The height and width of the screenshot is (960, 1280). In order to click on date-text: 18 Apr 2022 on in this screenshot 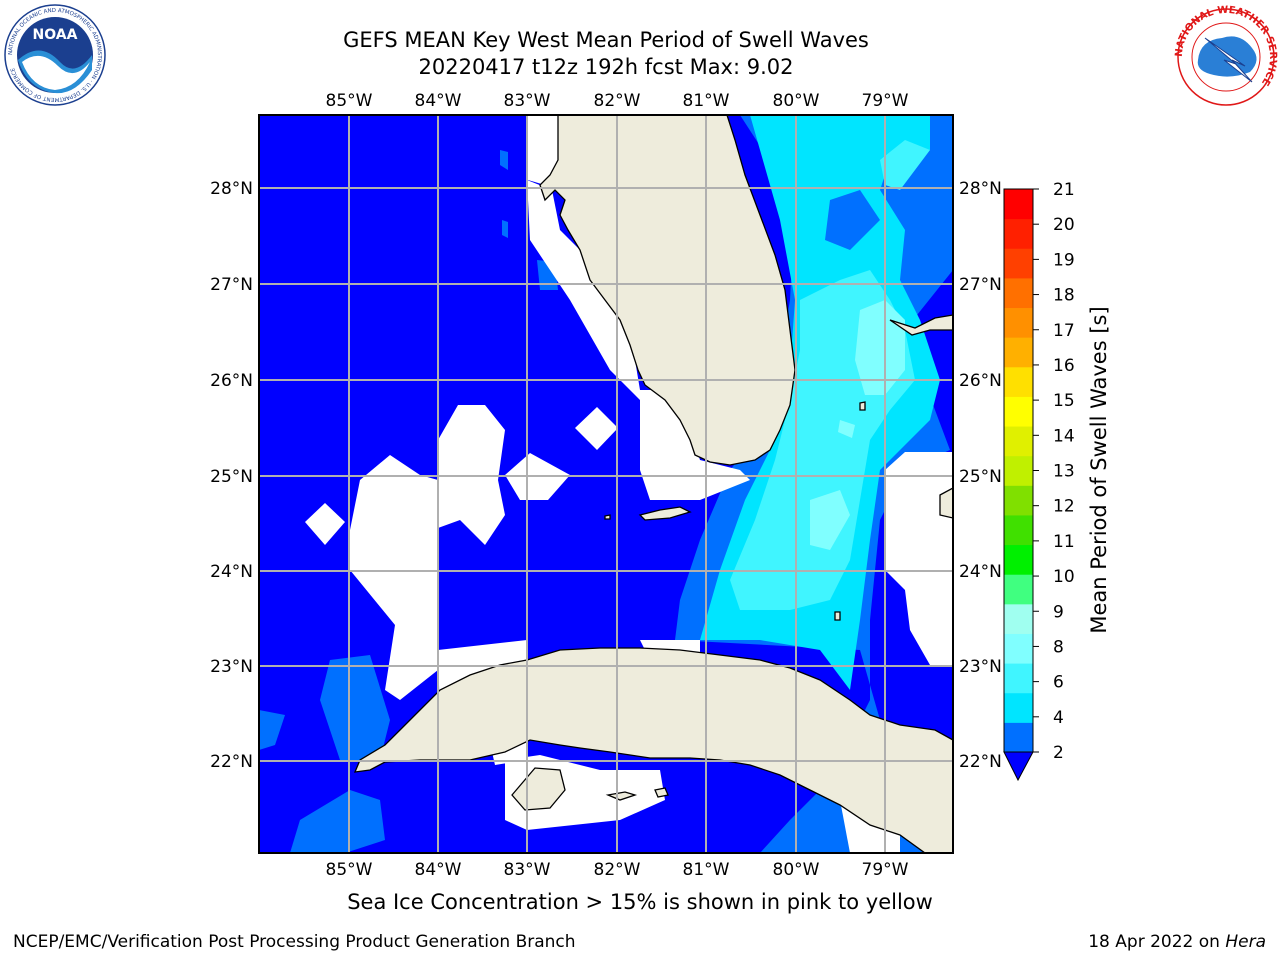, I will do `click(1157, 942)`.